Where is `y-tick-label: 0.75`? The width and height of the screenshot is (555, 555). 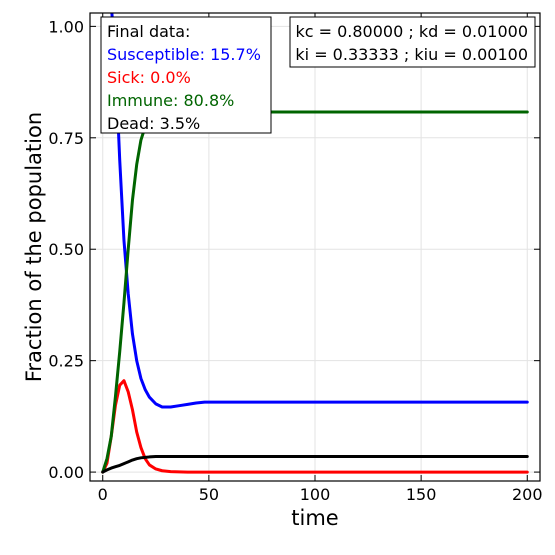 y-tick-label: 0.75 is located at coordinates (66, 138).